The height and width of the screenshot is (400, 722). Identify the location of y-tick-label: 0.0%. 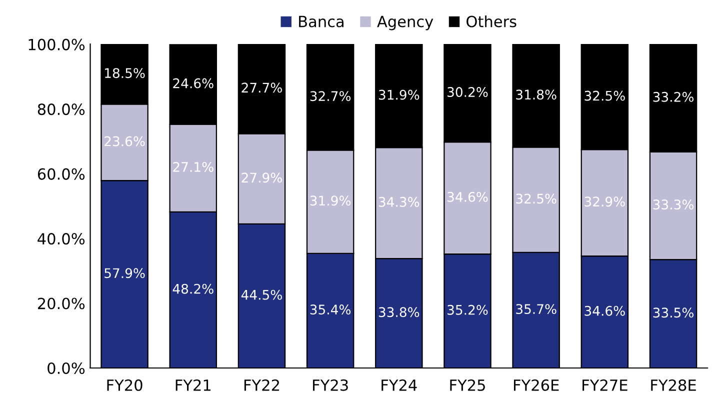
(66, 368).